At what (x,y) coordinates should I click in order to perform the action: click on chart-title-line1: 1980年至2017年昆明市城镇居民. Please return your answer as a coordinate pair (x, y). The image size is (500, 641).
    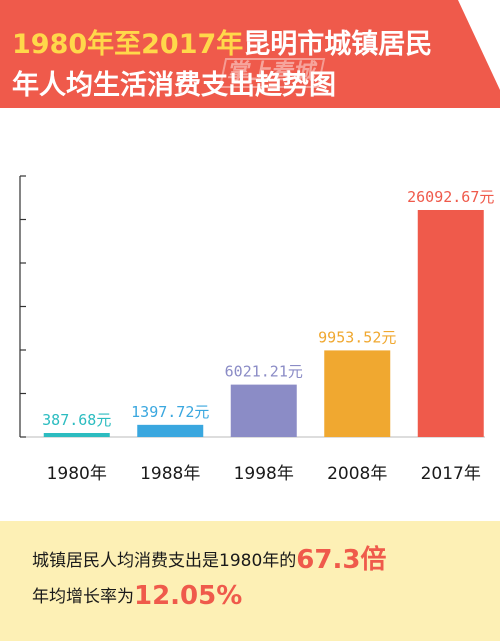
    Looking at the image, I should click on (222, 41).